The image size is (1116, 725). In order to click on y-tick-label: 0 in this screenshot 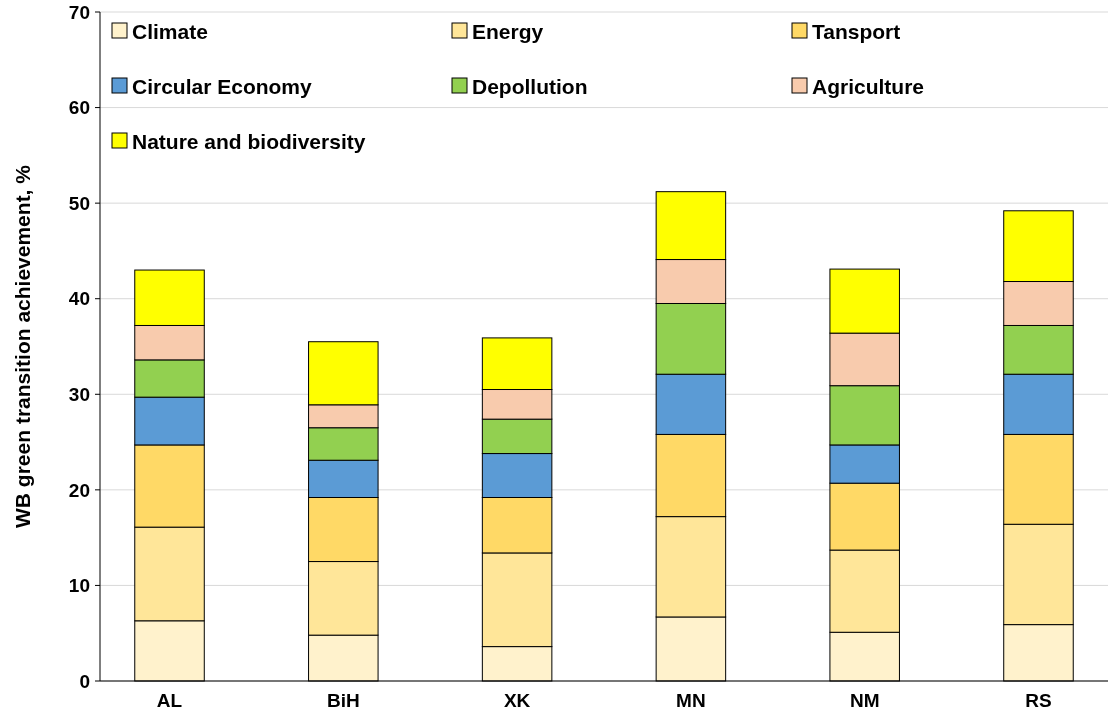, I will do `click(84, 681)`.